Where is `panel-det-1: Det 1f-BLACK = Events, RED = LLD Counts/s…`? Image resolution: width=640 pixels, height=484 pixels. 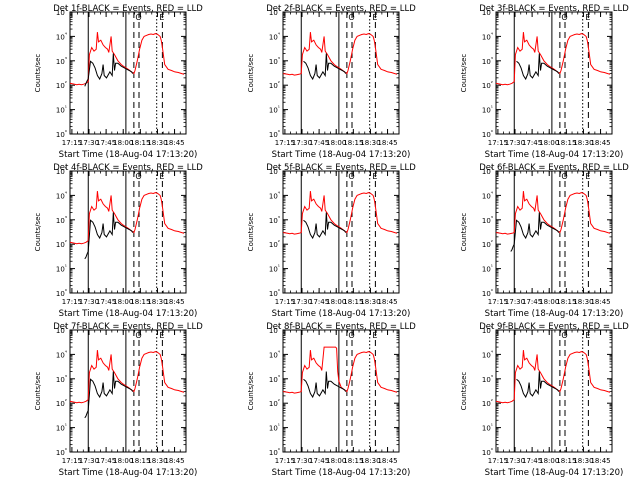
panel-det-1: Det 1f-BLACK = Events, RED = LLD Counts/s… is located at coordinates (118, 82).